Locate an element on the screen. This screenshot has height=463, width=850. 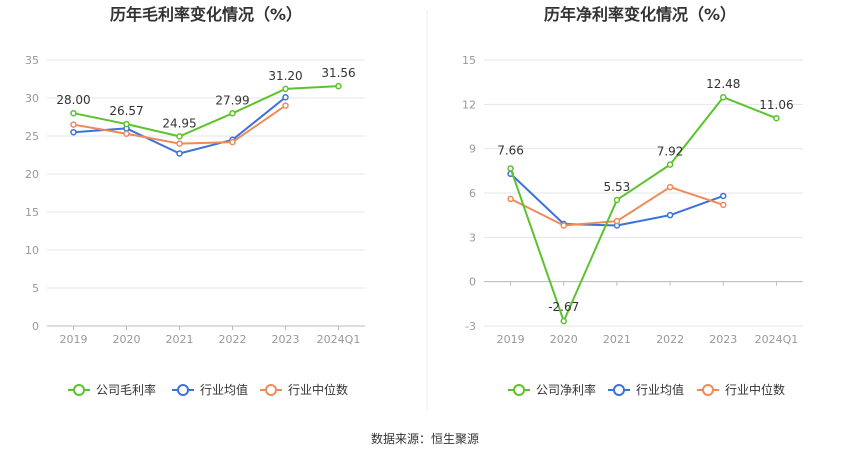
y-tick-label: 20 is located at coordinates (32, 174).